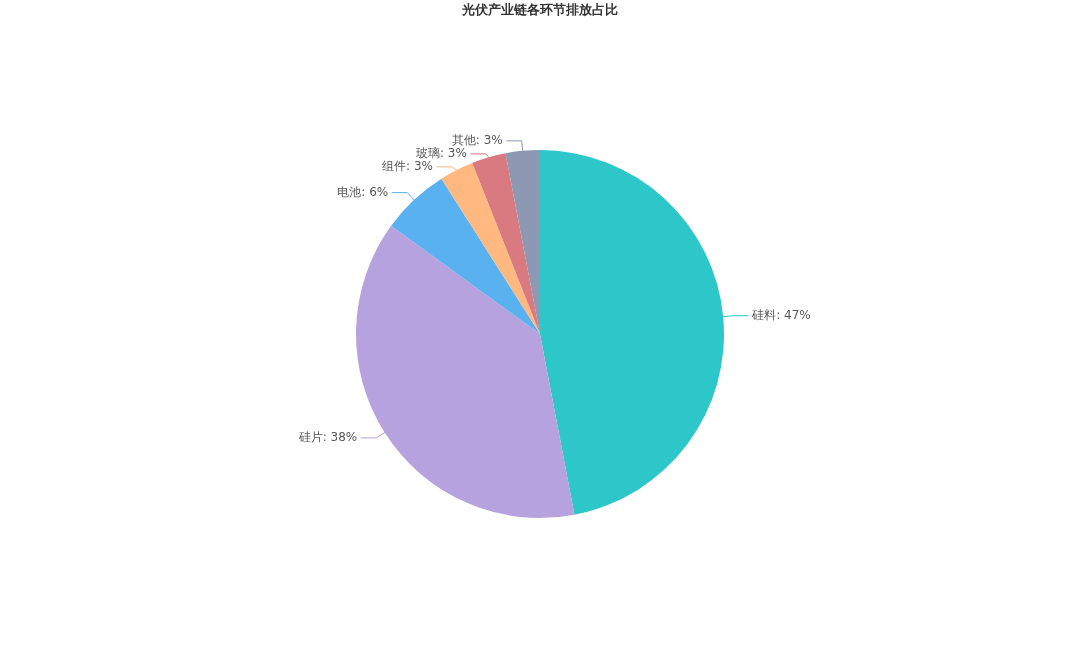  What do you see at coordinates (477, 139) in the screenshot?
I see `slice-label: 其他: 3%` at bounding box center [477, 139].